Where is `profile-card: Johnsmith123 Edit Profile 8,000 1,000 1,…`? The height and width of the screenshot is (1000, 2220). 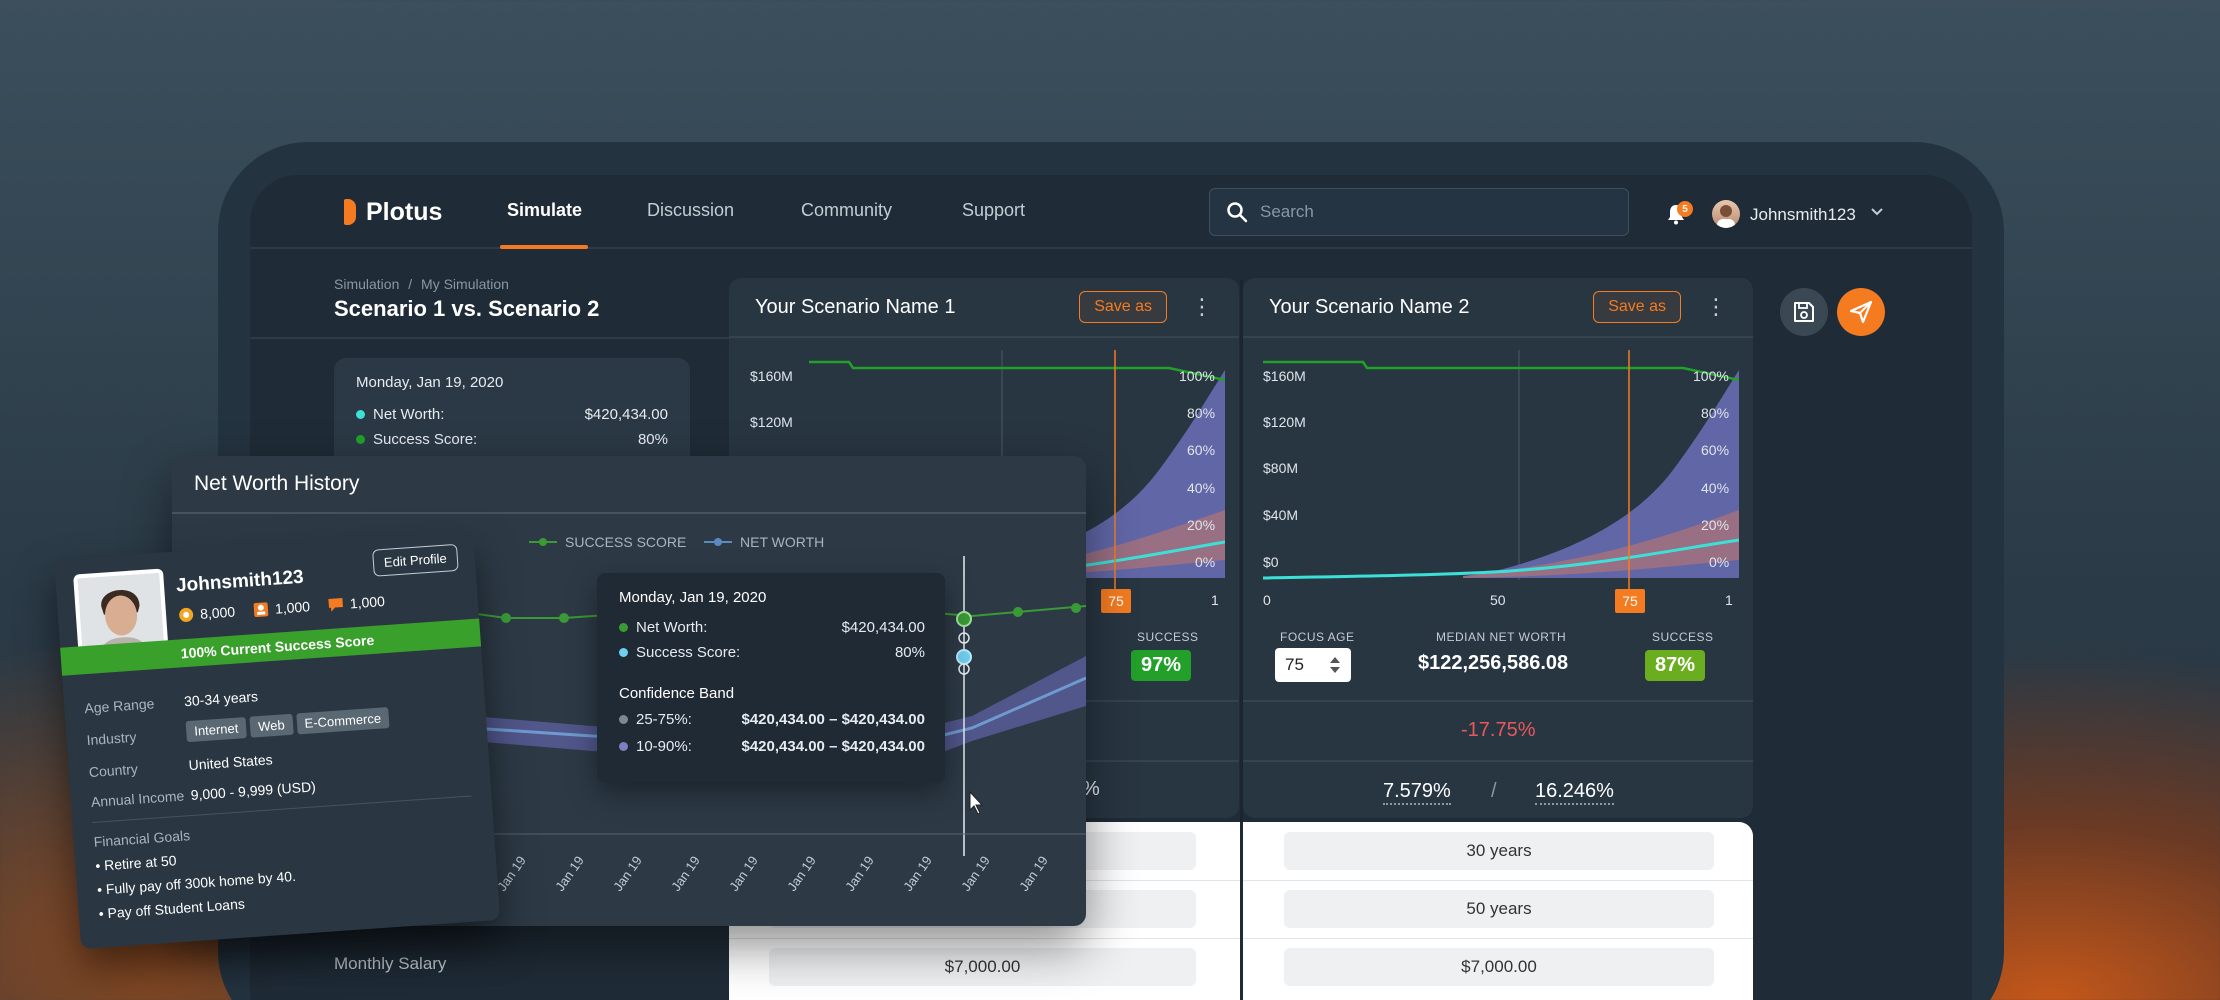 profile-card: Johnsmith123 Edit Profile 8,000 1,000 1,… is located at coordinates (277, 740).